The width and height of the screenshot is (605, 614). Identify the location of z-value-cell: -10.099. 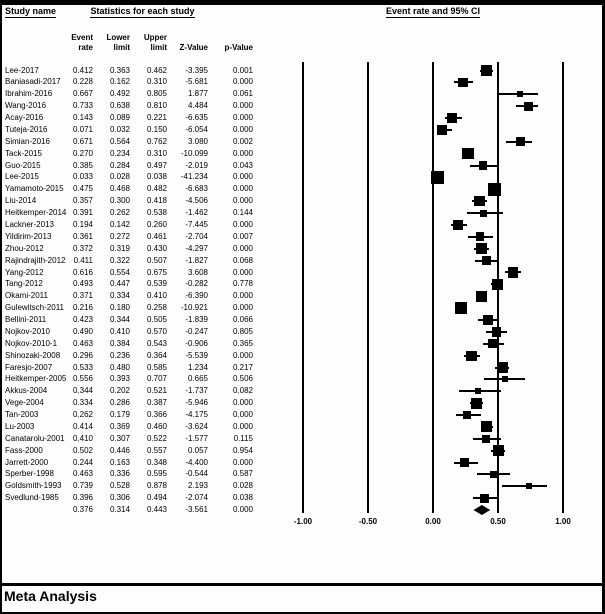
(194, 153).